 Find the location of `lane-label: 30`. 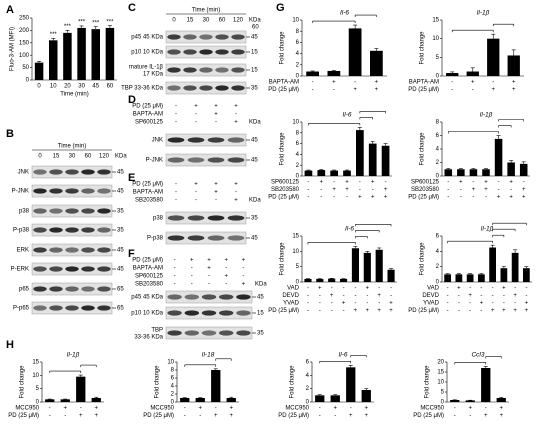

lane-label: 30 is located at coordinates (206, 21).